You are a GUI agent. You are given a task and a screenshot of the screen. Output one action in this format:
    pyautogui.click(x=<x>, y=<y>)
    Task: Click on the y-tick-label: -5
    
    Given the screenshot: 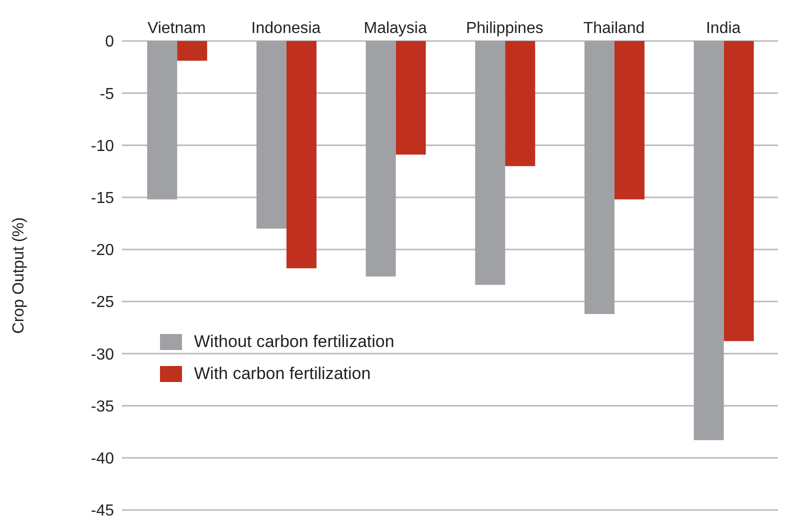 What is the action you would take?
    pyautogui.click(x=107, y=94)
    